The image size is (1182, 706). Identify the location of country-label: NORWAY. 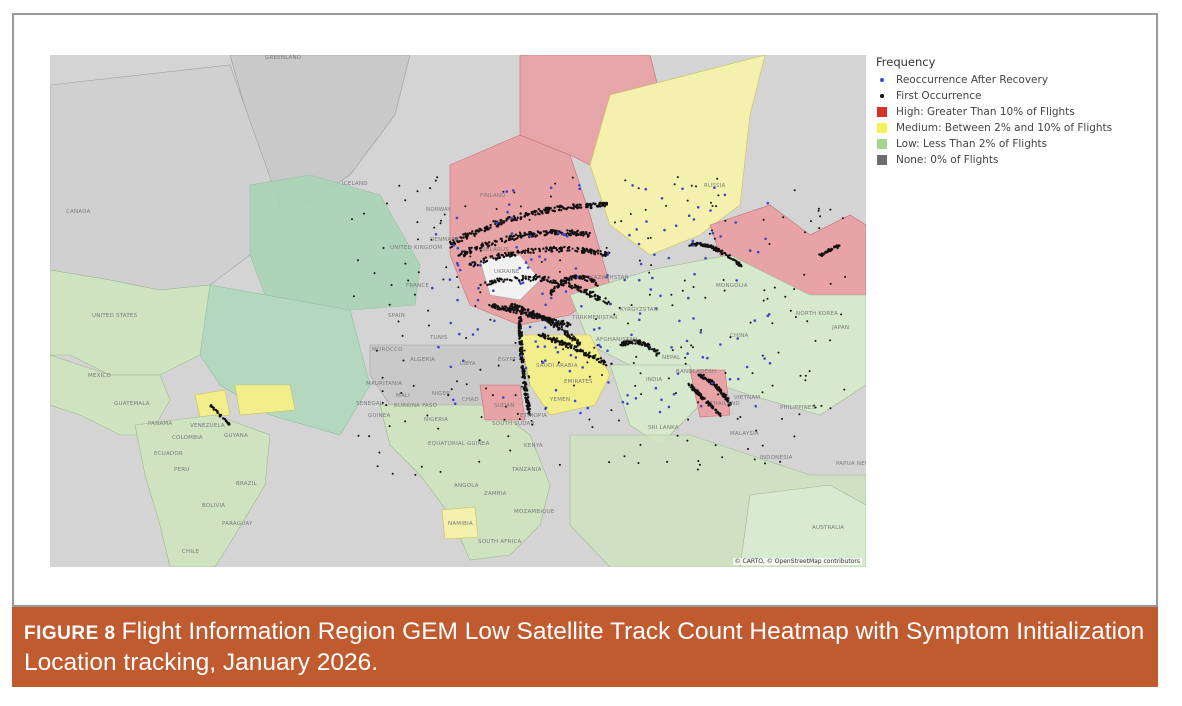
(439, 210).